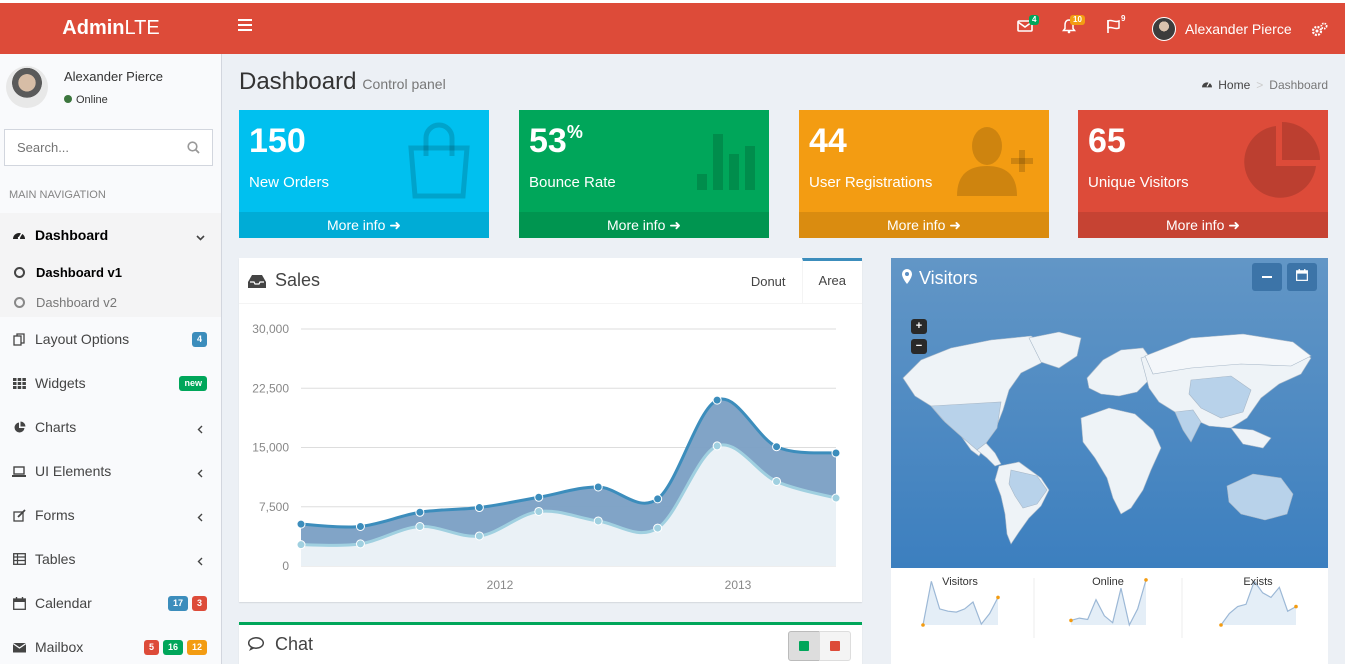  I want to click on tab-area: Area, so click(831, 280).